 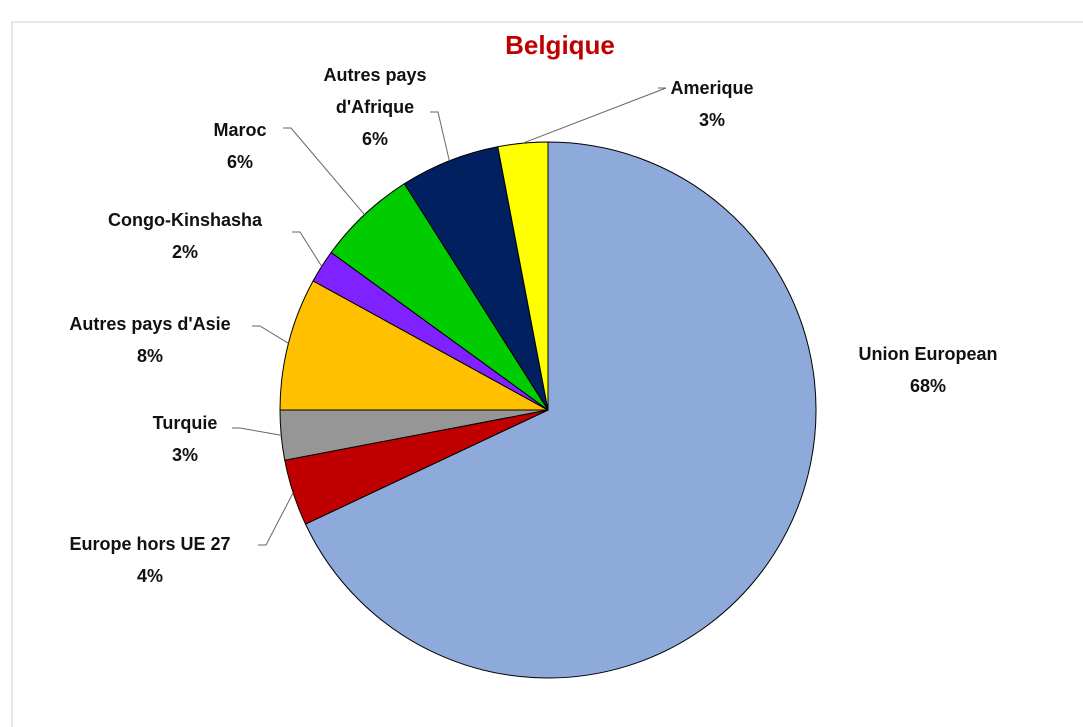 What do you see at coordinates (712, 88) in the screenshot?
I see `slice-label: Amerique` at bounding box center [712, 88].